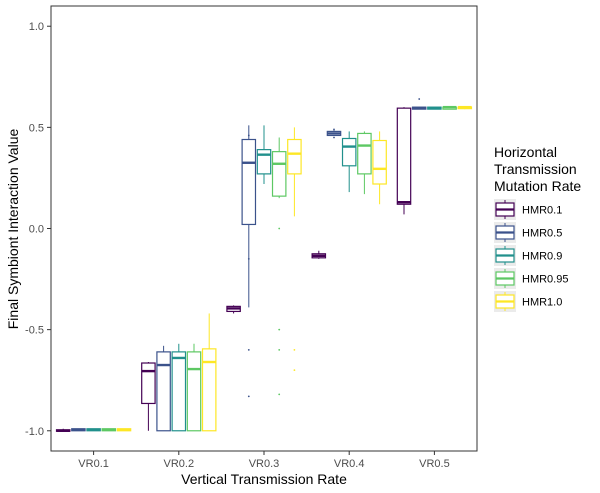 The image size is (600, 493). Describe the element at coordinates (449, 107) in the screenshot. I see `box-HMR0.95-VR0.5` at that location.